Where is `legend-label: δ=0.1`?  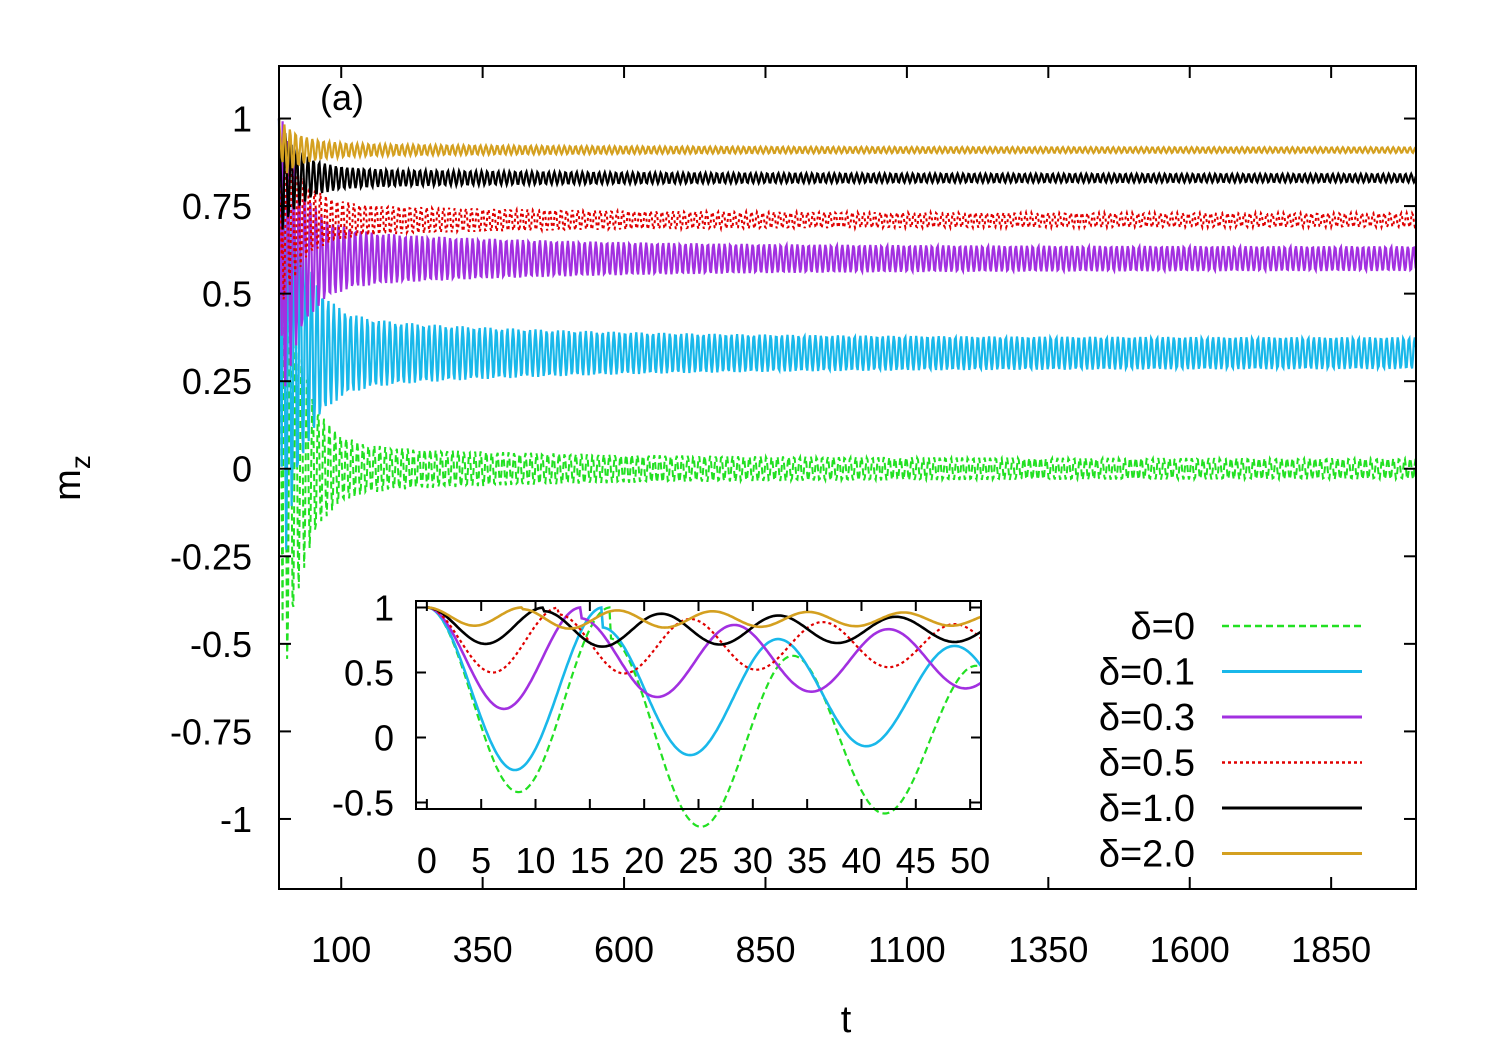
legend-label: δ=0.1 is located at coordinates (1147, 673).